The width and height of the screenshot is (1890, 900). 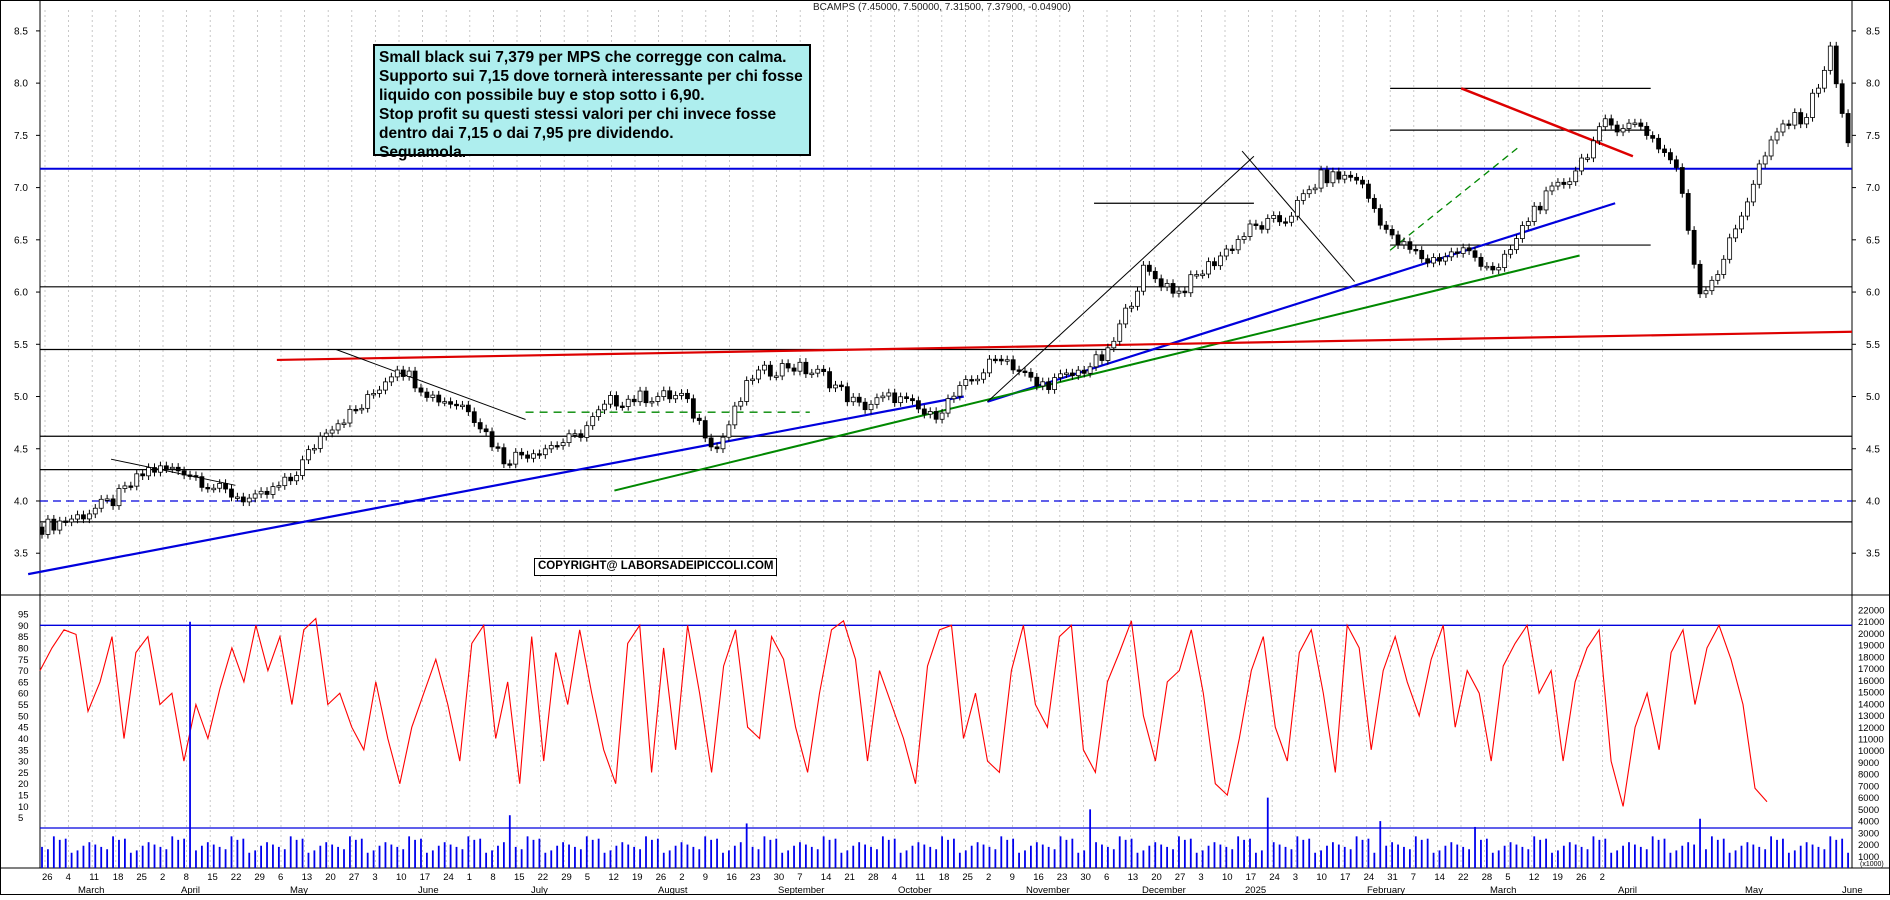 What do you see at coordinates (1871, 740) in the screenshot?
I see `volume-tick-label: 11000` at bounding box center [1871, 740].